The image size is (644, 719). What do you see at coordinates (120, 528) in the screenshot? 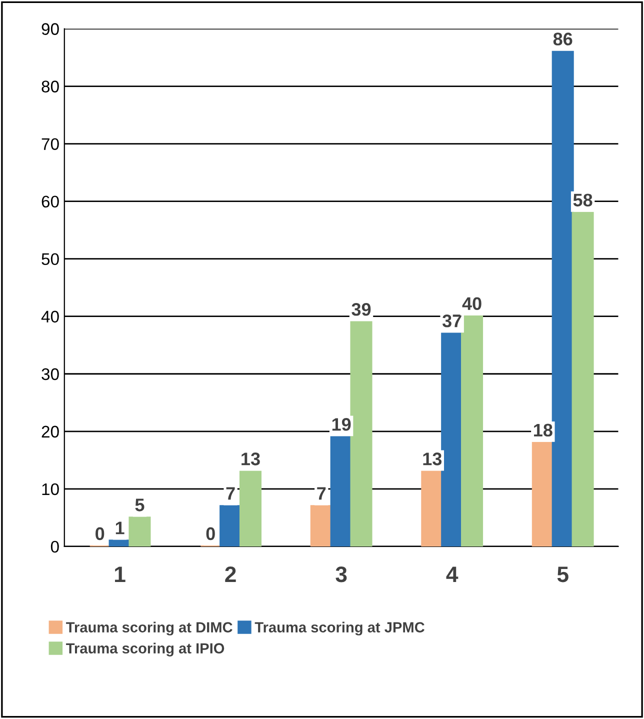
I see `data-label: 1` at bounding box center [120, 528].